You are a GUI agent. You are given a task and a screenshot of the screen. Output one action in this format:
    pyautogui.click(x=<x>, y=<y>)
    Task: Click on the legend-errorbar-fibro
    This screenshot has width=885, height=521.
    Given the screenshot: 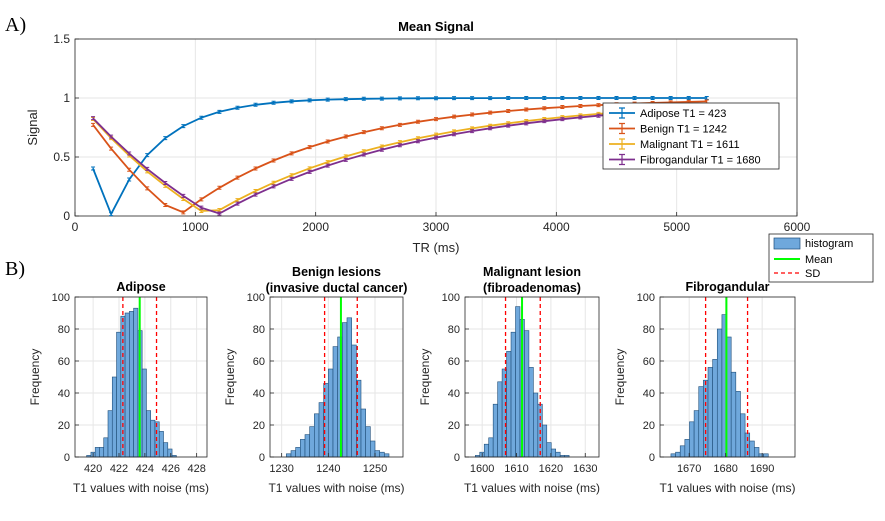 What is the action you would take?
    pyautogui.click(x=622, y=159)
    